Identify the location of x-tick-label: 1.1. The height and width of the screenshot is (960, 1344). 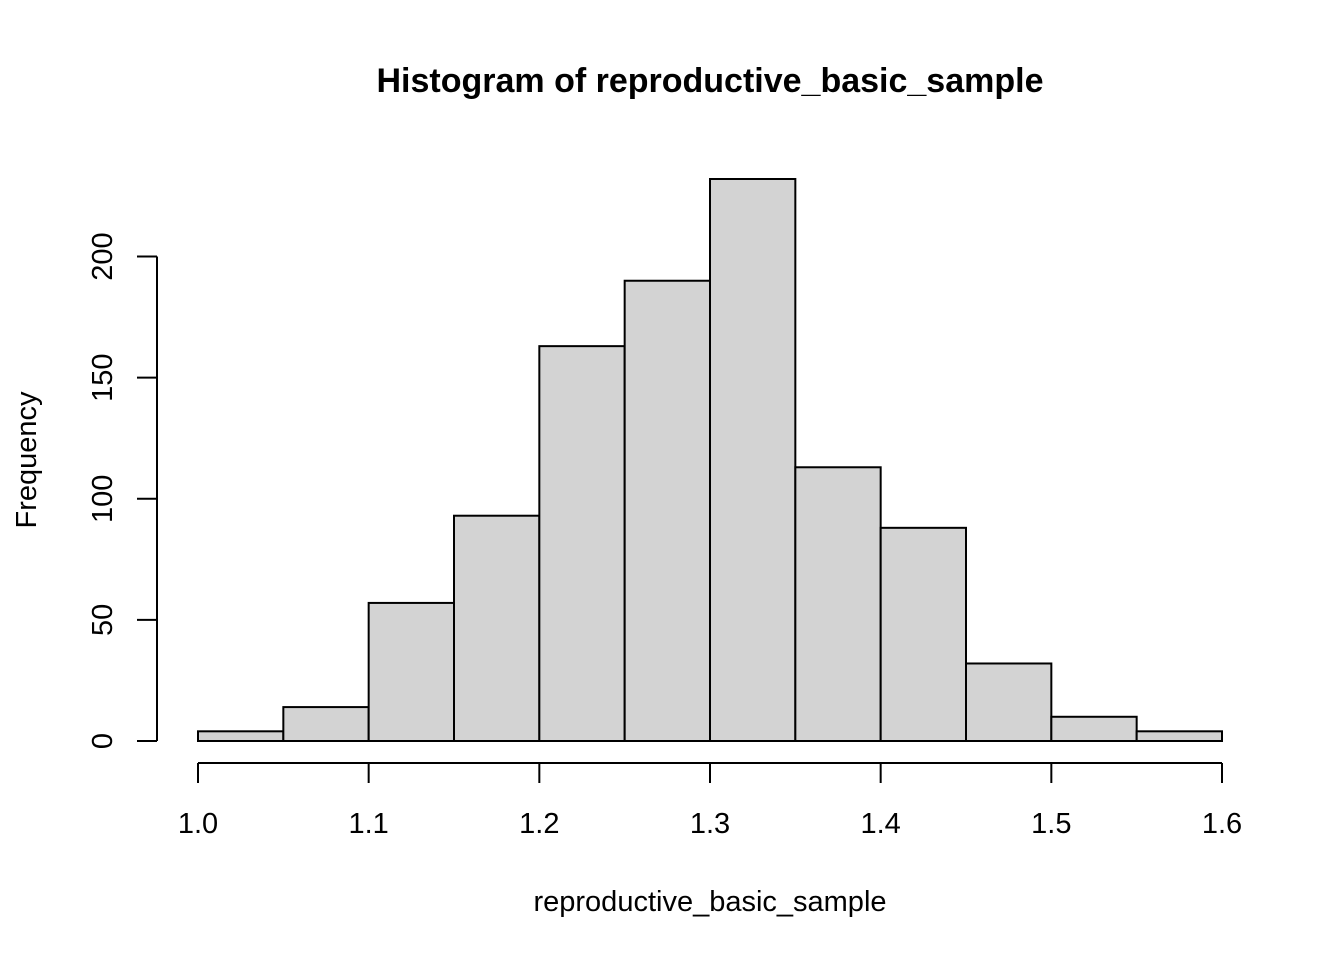
(369, 824).